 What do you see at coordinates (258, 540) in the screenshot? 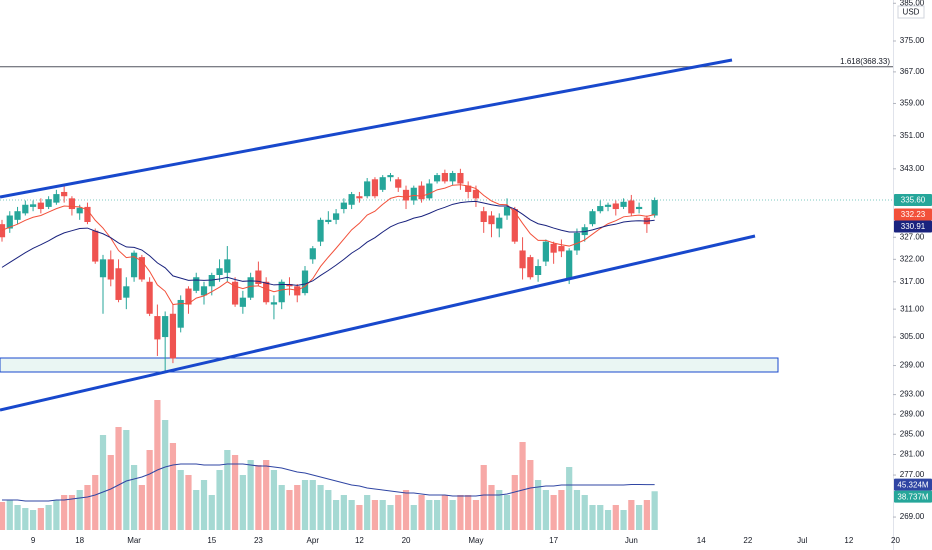
I see `x-tick-label: 23` at bounding box center [258, 540].